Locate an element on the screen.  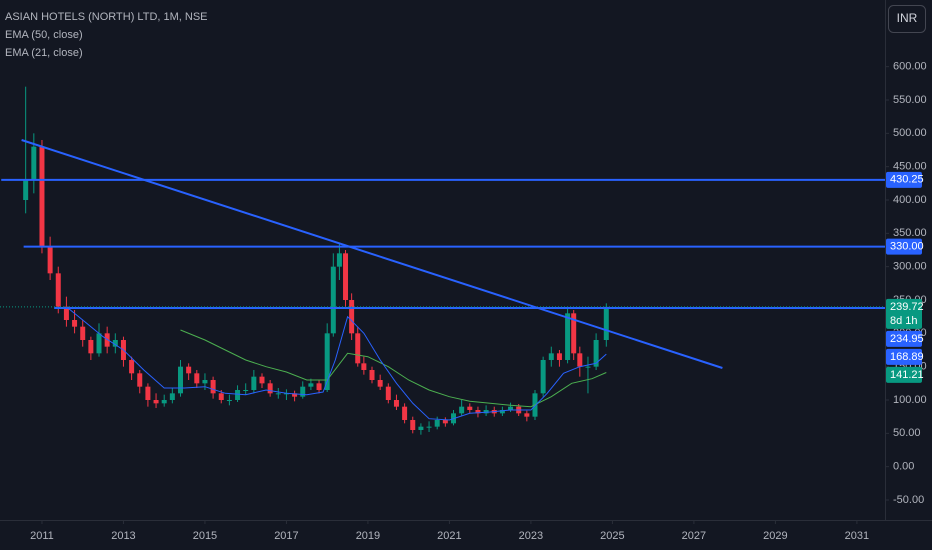
chart-title: ASIAN HOTELS (NORTH) LTD, 1M, NSE is located at coordinates (106, 17).